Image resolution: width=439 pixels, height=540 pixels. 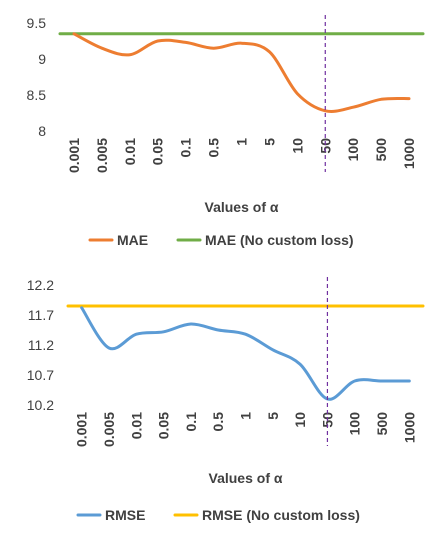 I want to click on legend-label: MAE, so click(x=132, y=240).